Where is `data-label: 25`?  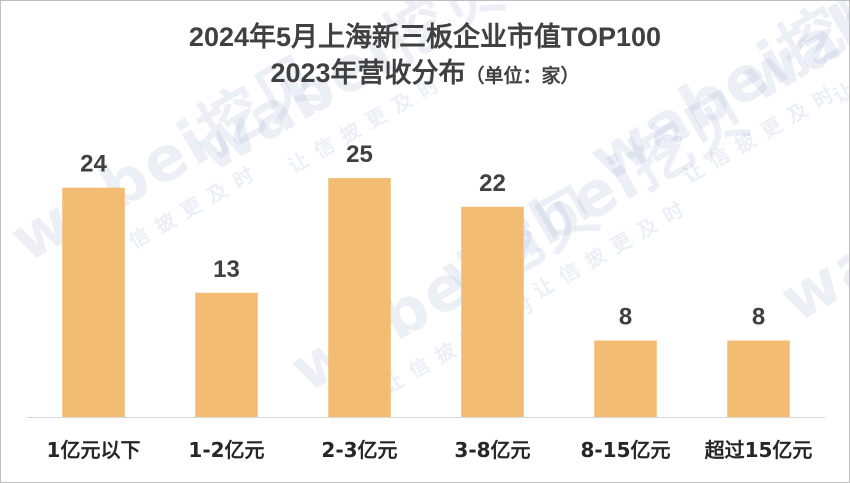 data-label: 25 is located at coordinates (359, 154).